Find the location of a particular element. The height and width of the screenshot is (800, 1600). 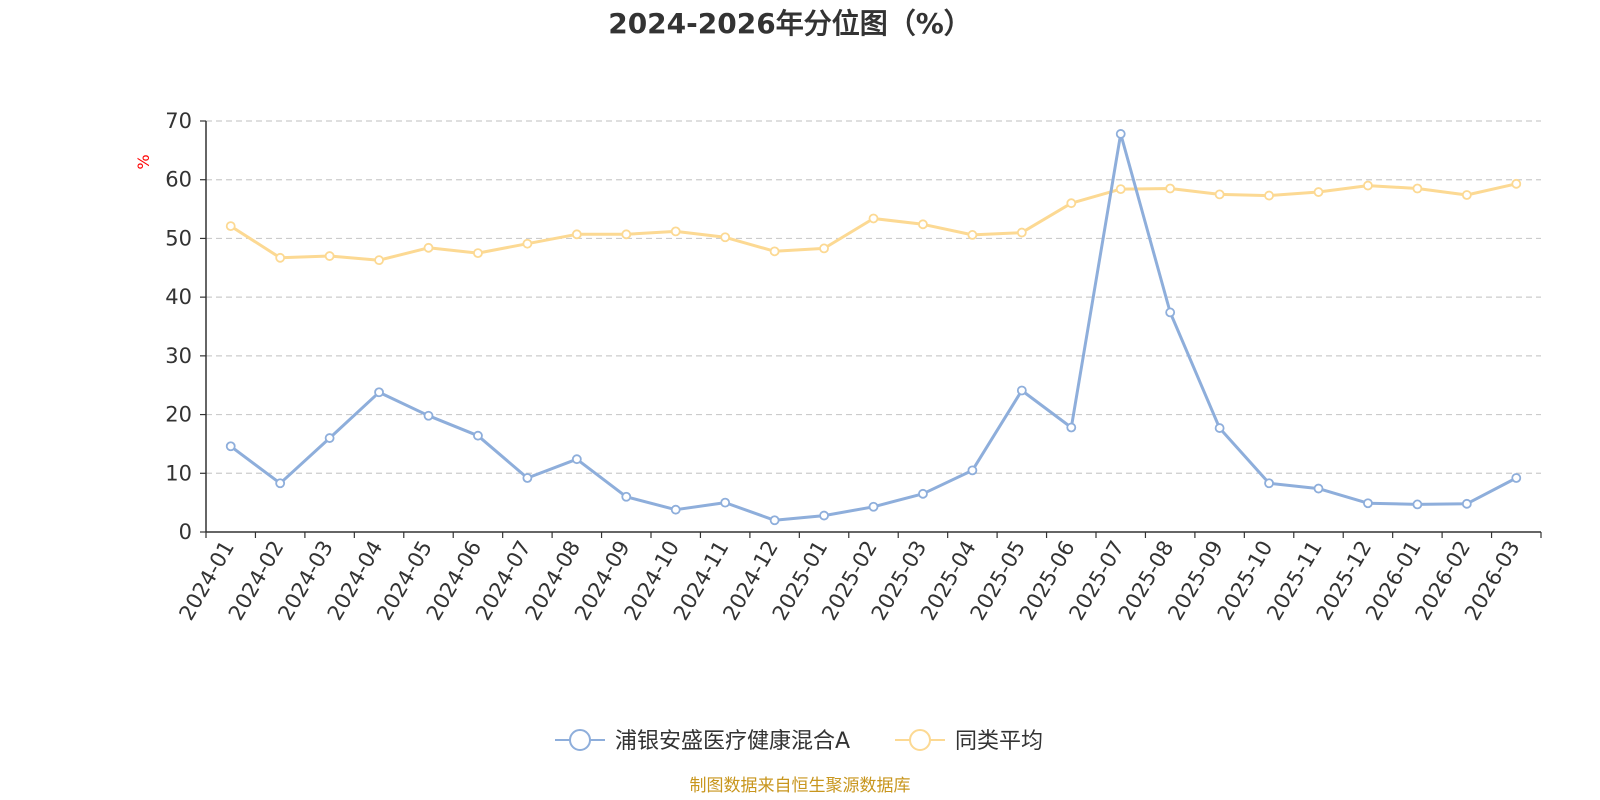

y-tick-label-50: 50 is located at coordinates (178, 238).